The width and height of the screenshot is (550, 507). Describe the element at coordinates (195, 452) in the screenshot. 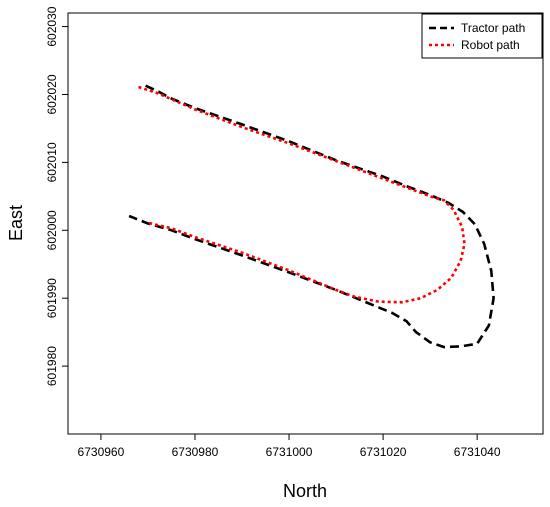

I see `x-tick-label: 6730980` at that location.